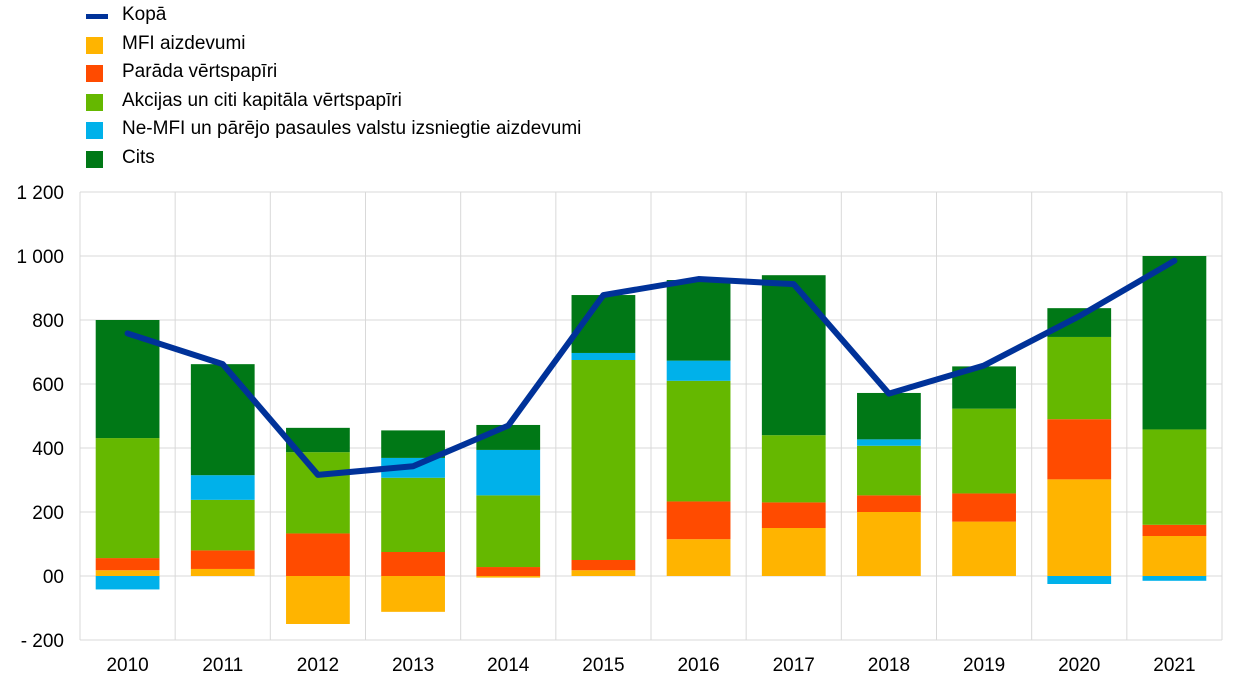  What do you see at coordinates (603, 665) in the screenshot?
I see `x-tick-label: 2015` at bounding box center [603, 665].